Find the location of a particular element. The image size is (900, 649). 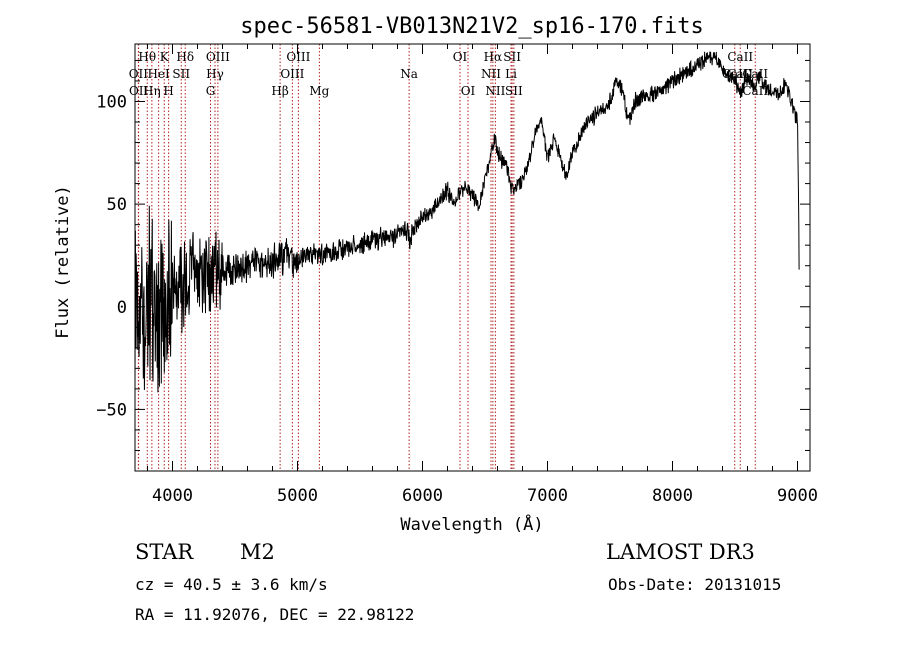

emission-line-label: CaII is located at coordinates (740, 57).